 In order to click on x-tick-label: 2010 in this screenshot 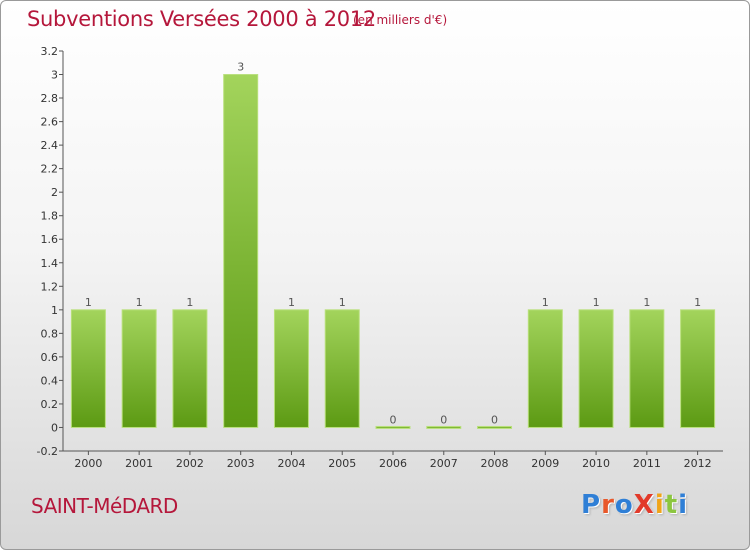, I will do `click(596, 463)`.